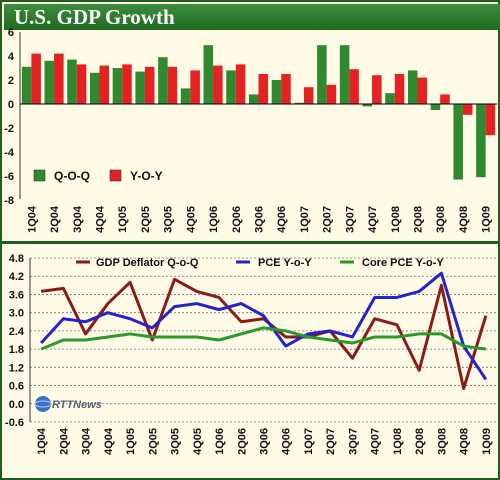  I want to click on watermark-text: RTTNews, so click(77, 405).